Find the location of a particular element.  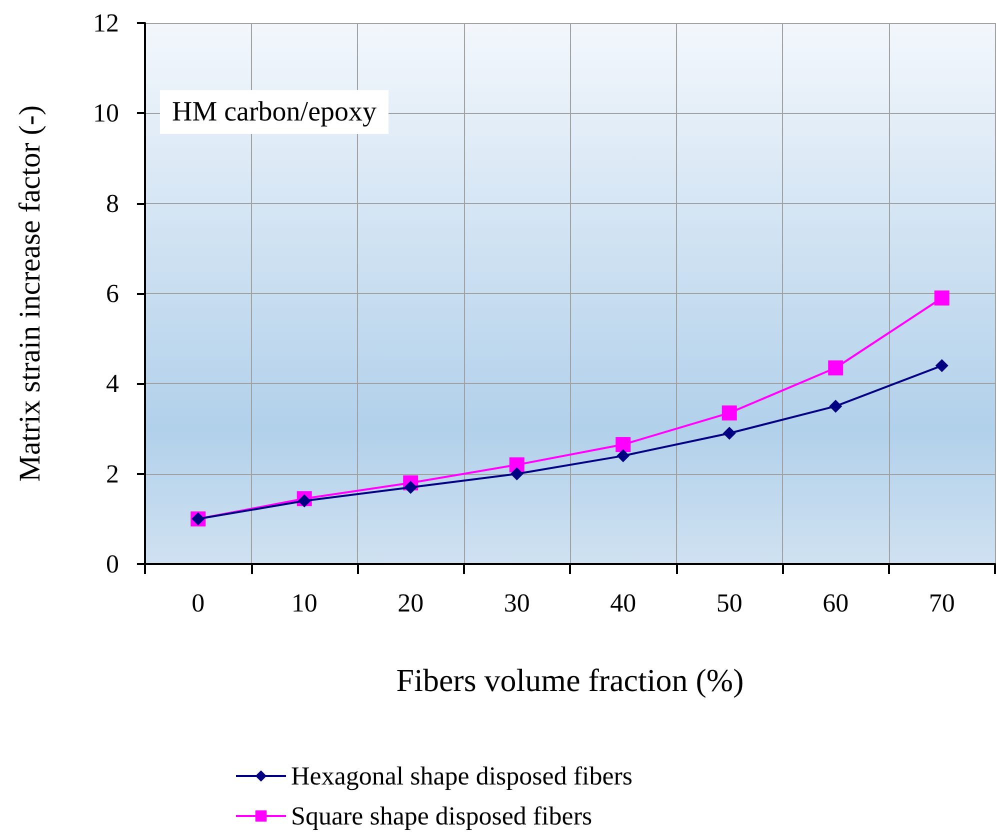

x-tick-label: 70 is located at coordinates (941, 603).